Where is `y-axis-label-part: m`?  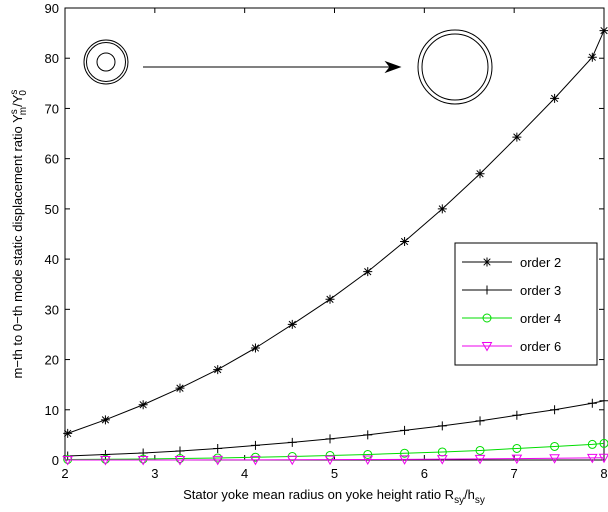 y-axis-label-part: m is located at coordinates (23, 111).